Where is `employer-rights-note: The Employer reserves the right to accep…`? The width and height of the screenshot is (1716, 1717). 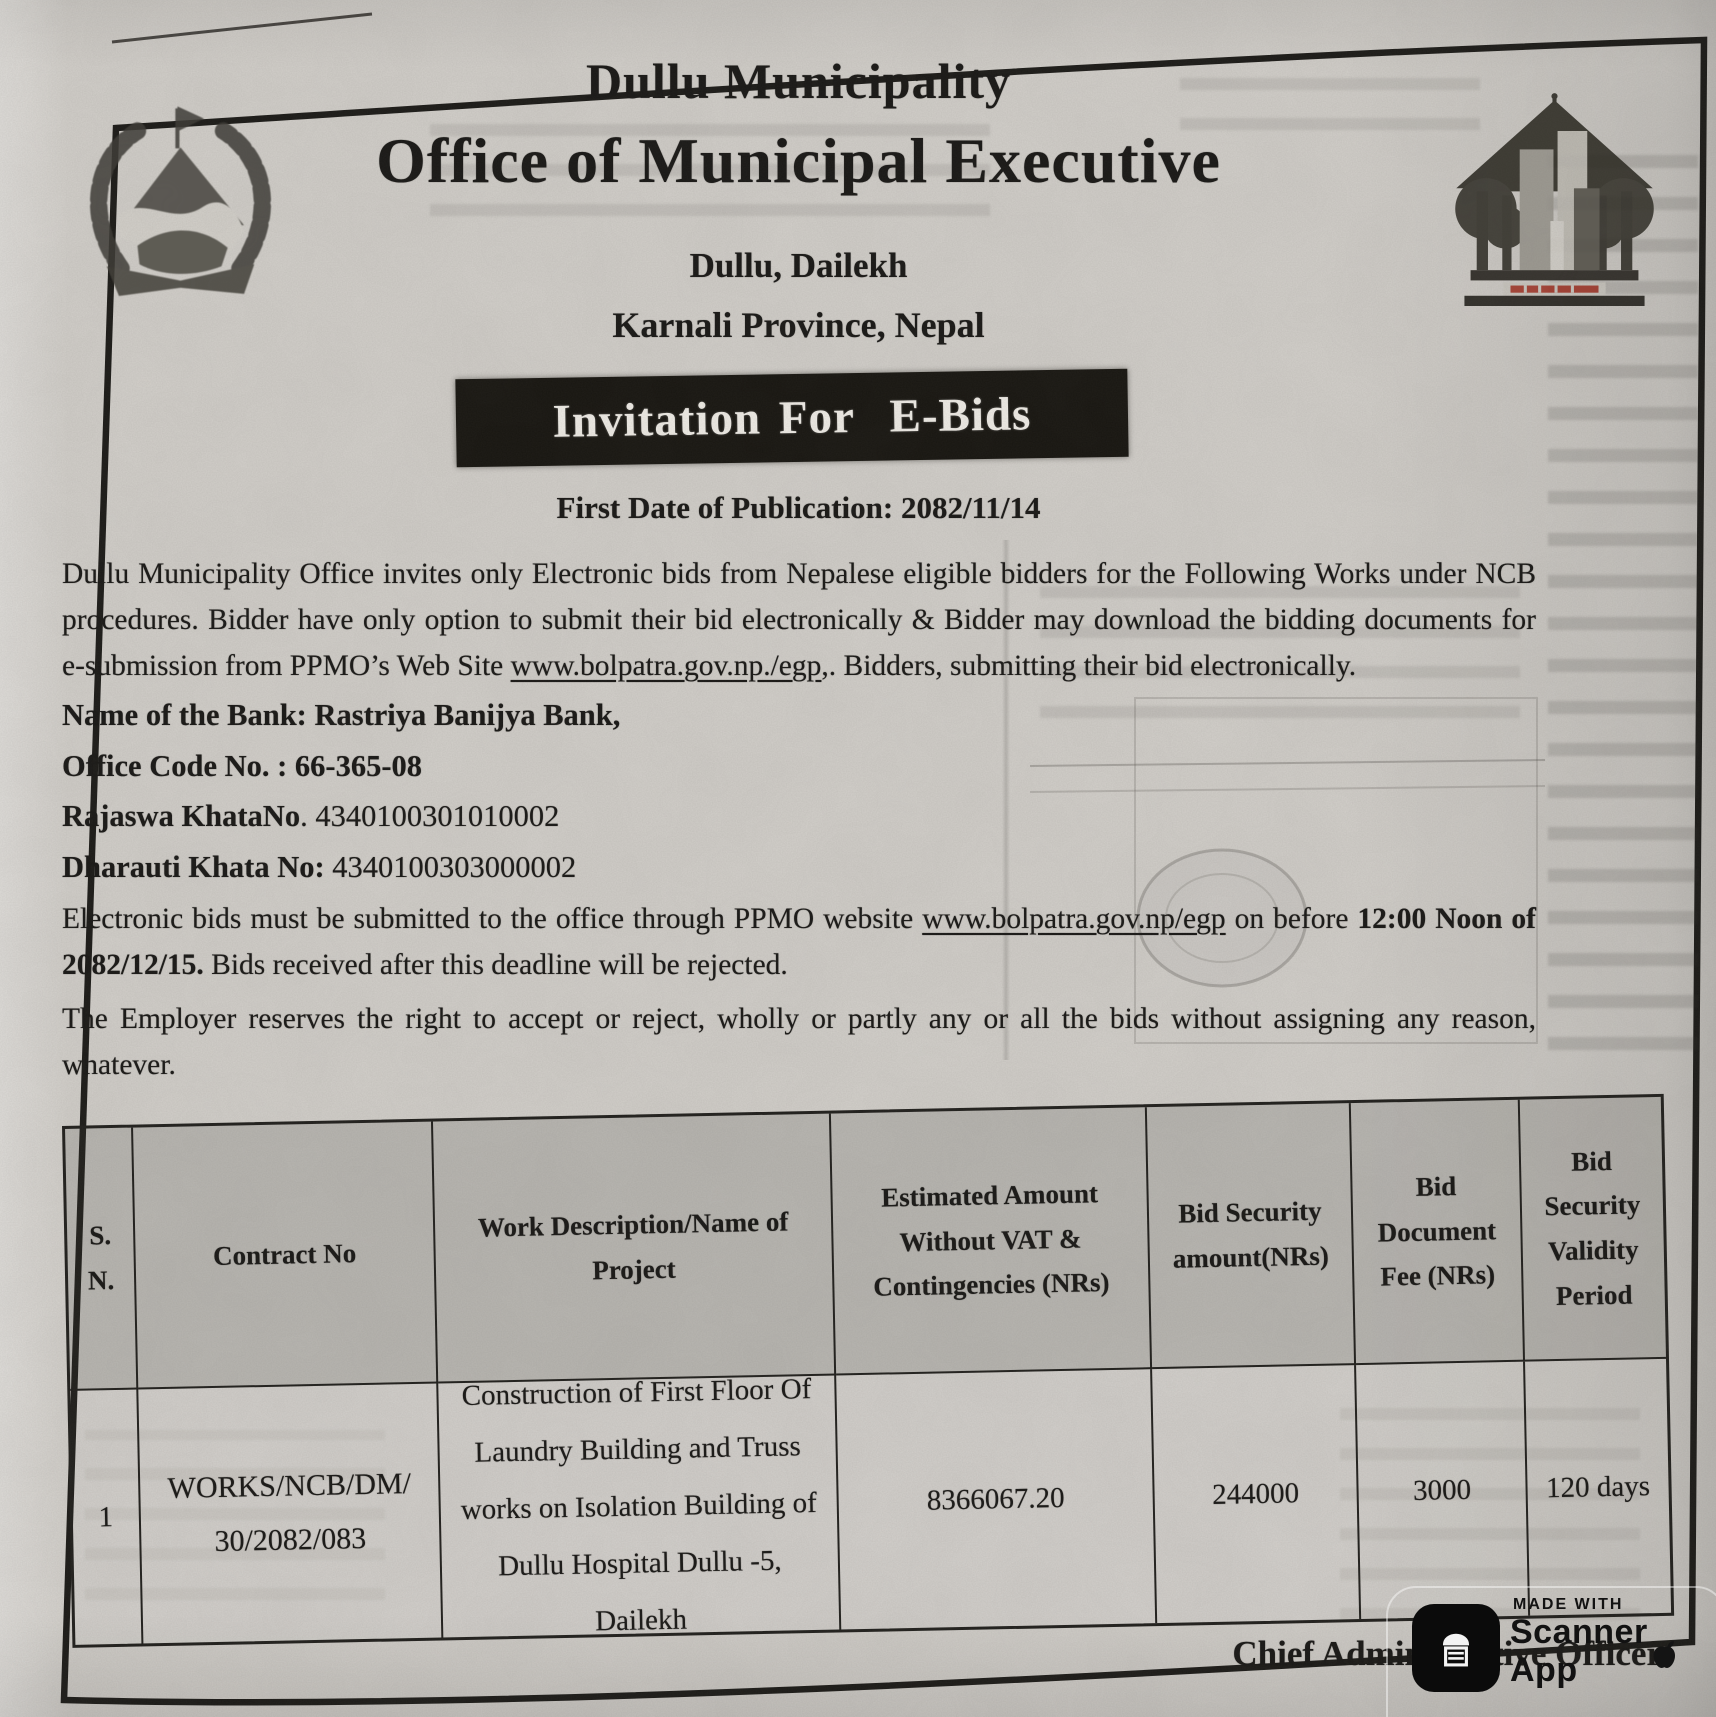 employer-rights-note: The Employer reserves the right to accep… is located at coordinates (799, 1042).